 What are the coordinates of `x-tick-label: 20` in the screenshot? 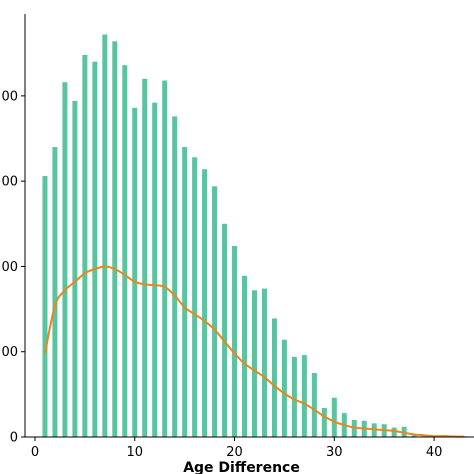 It's located at (234, 452).